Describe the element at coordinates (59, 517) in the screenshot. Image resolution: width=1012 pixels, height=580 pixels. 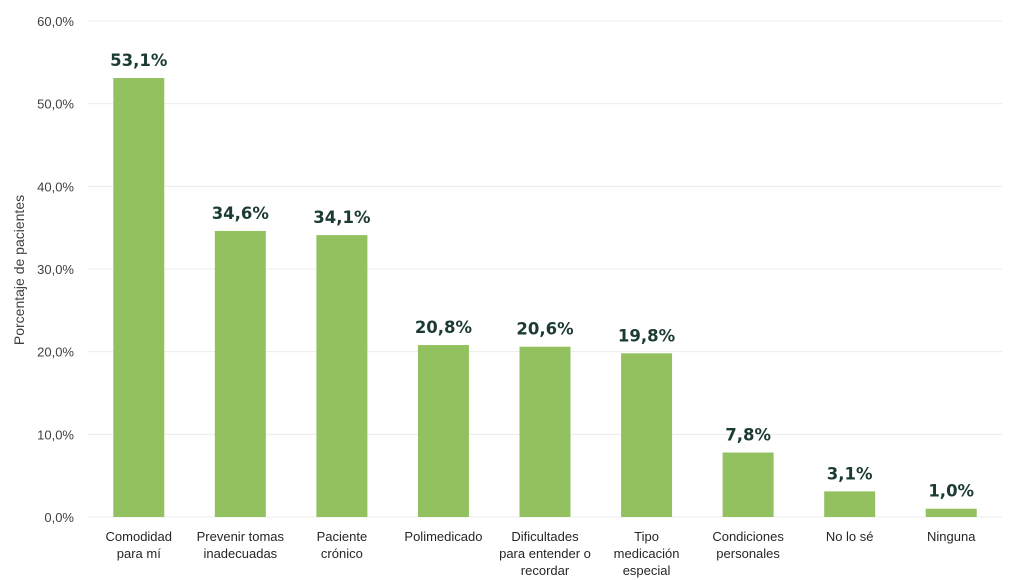
I see `y-tick-label: 0,0%` at that location.